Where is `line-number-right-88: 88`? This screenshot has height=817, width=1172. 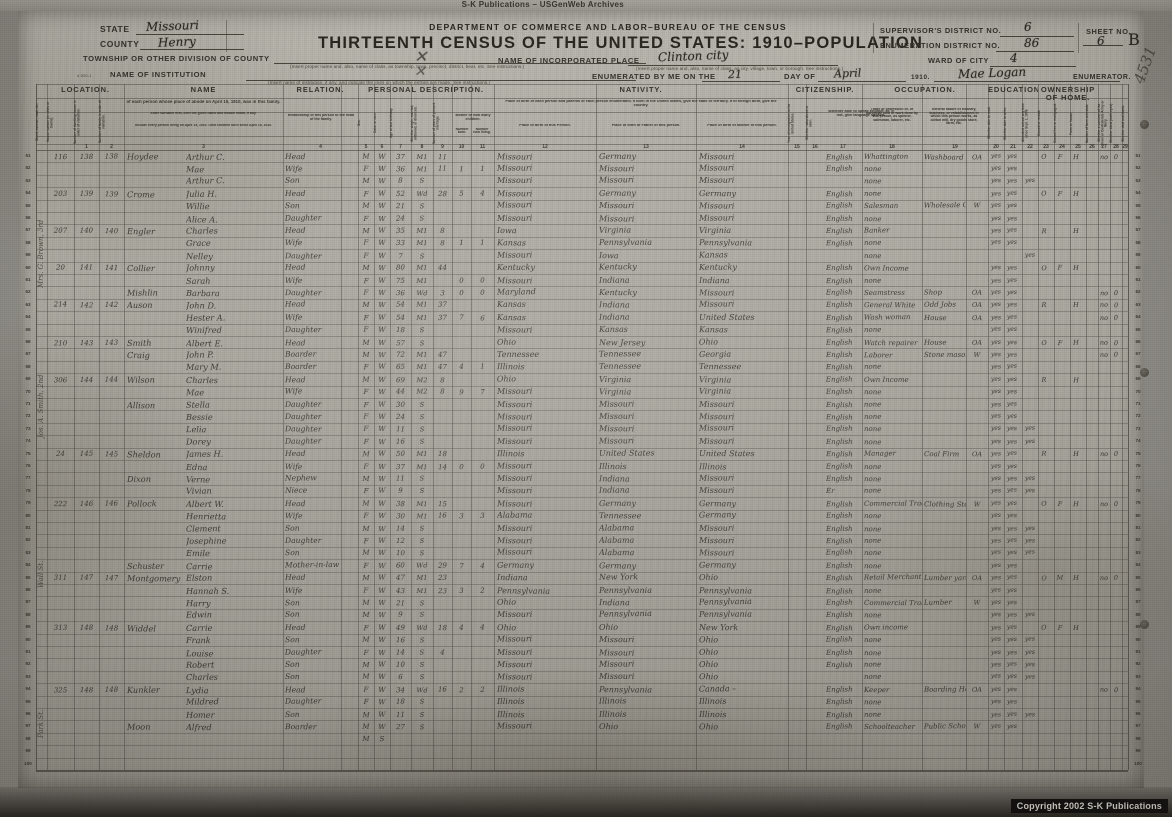 line-number-right-88: 88 is located at coordinates (1138, 614).